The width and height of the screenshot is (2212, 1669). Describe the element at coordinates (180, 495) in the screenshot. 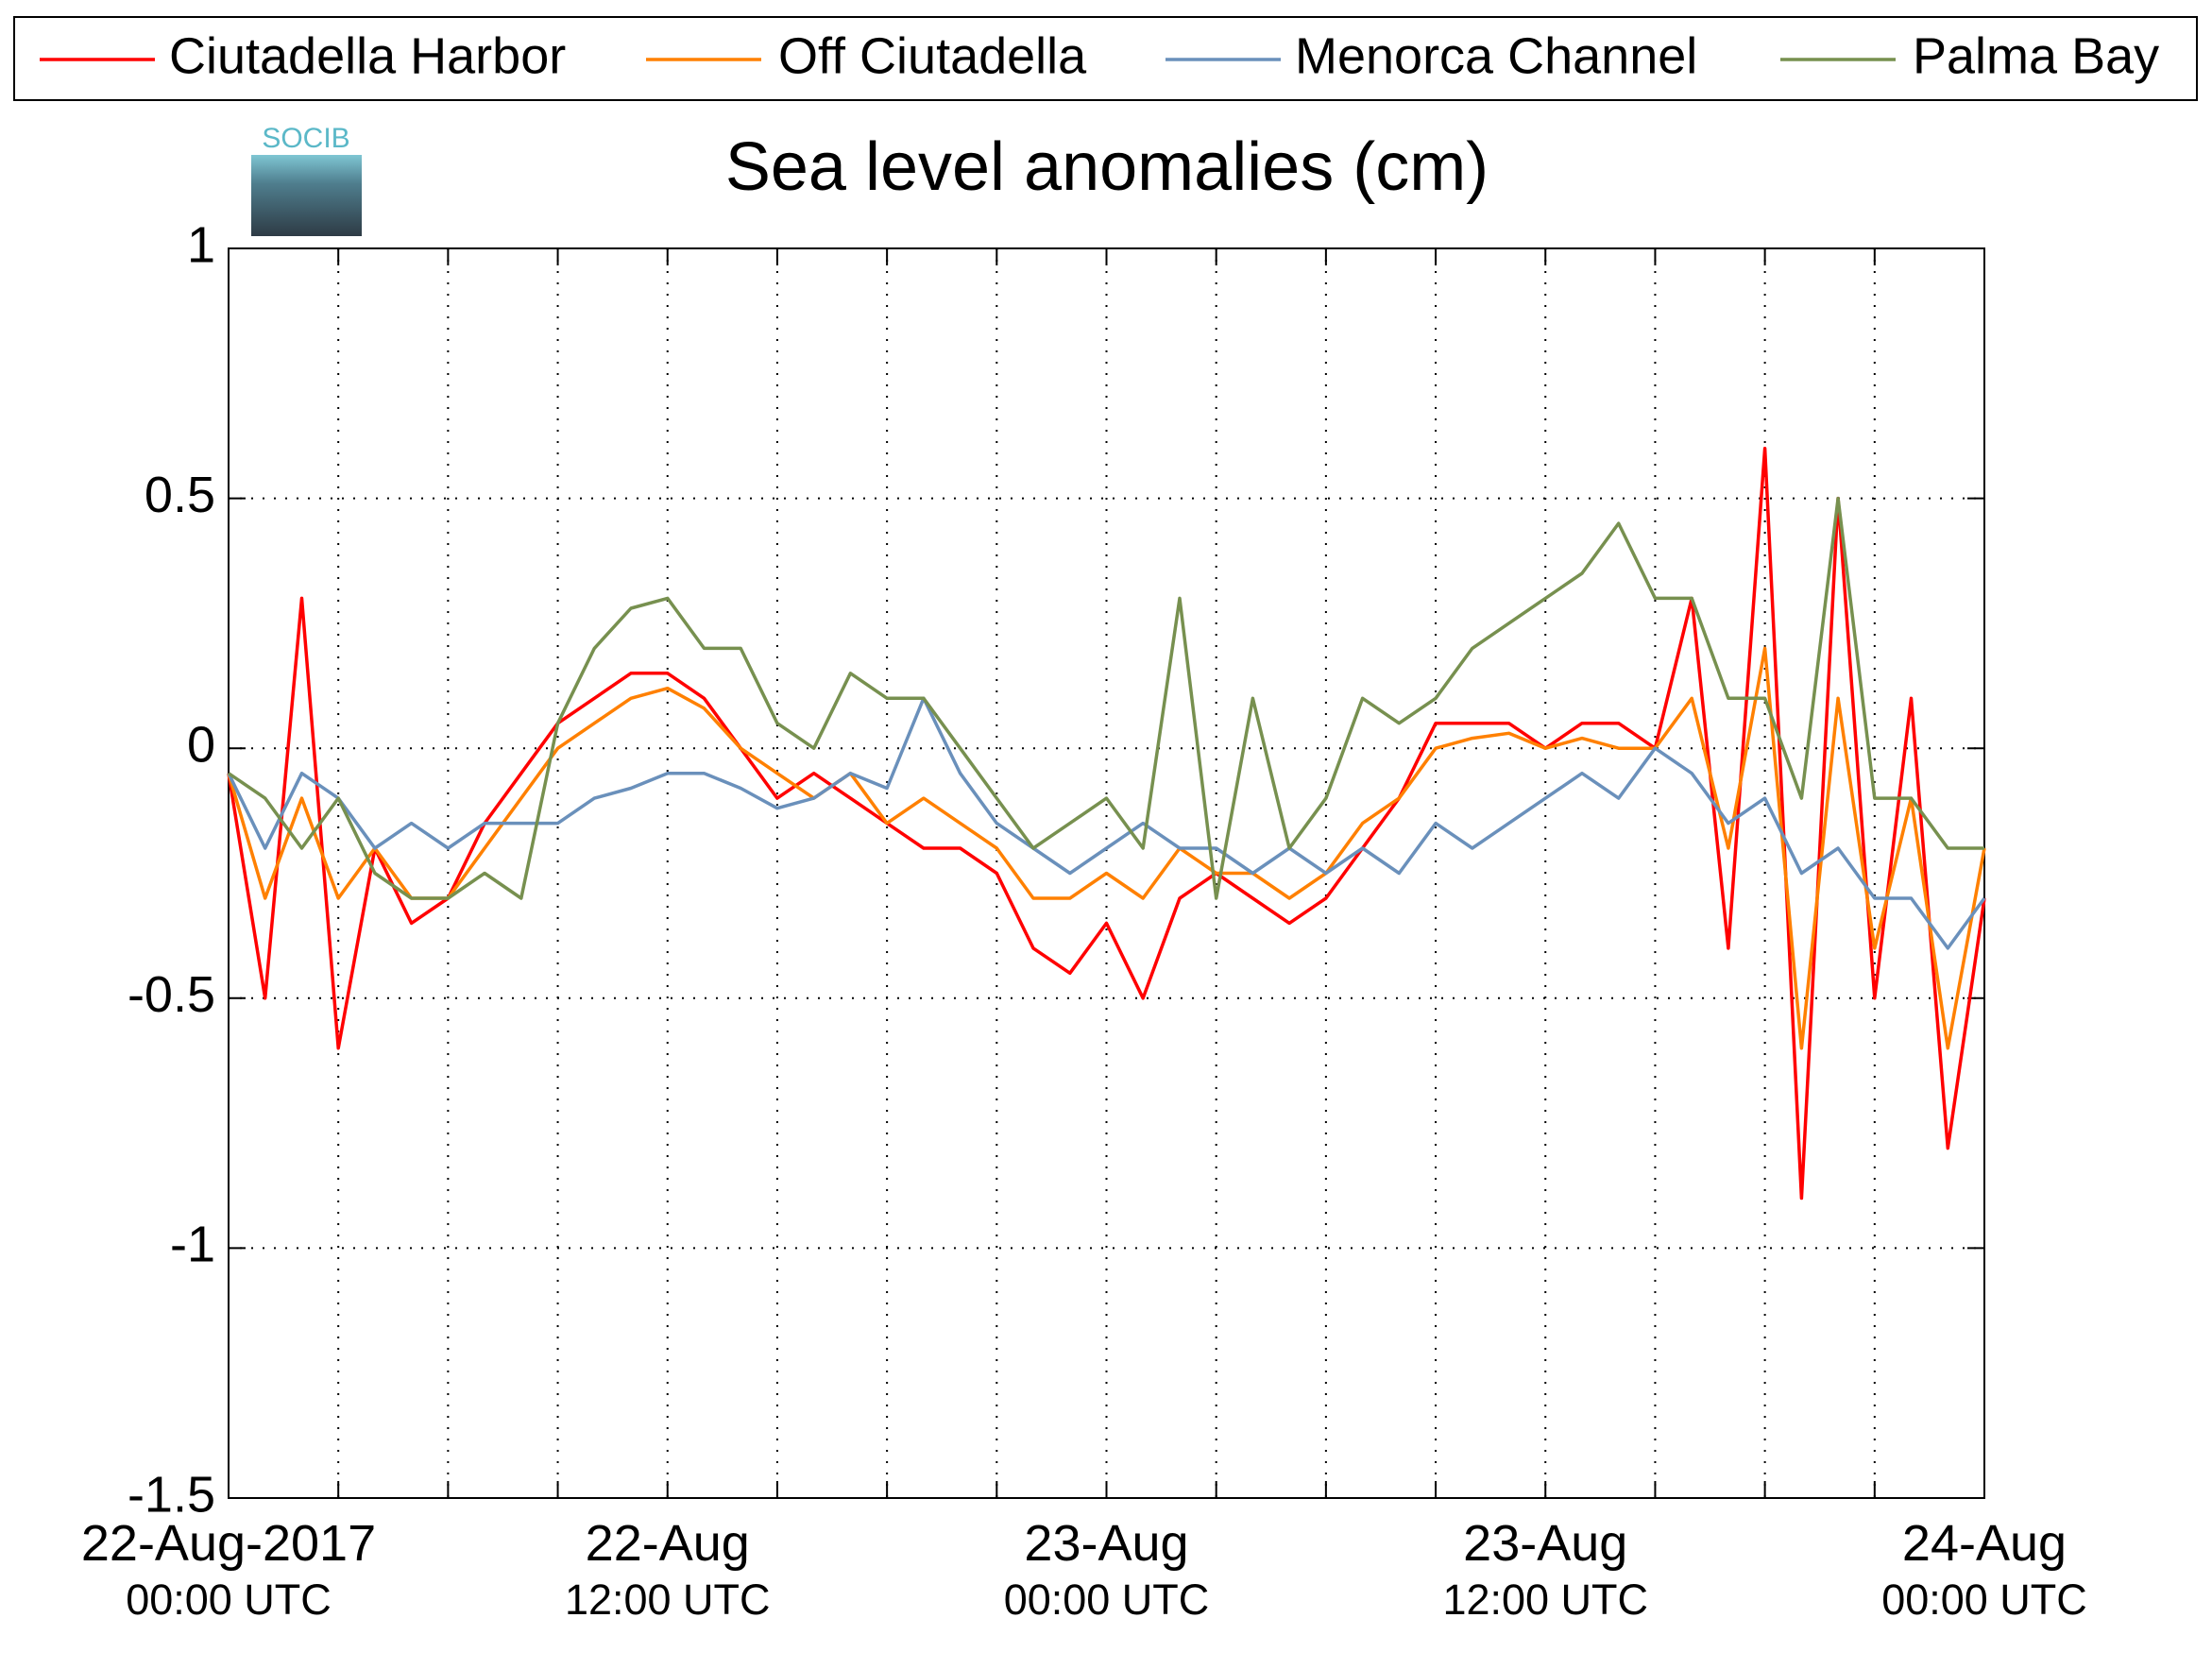

I see `y-tick-label: 0.5` at that location.